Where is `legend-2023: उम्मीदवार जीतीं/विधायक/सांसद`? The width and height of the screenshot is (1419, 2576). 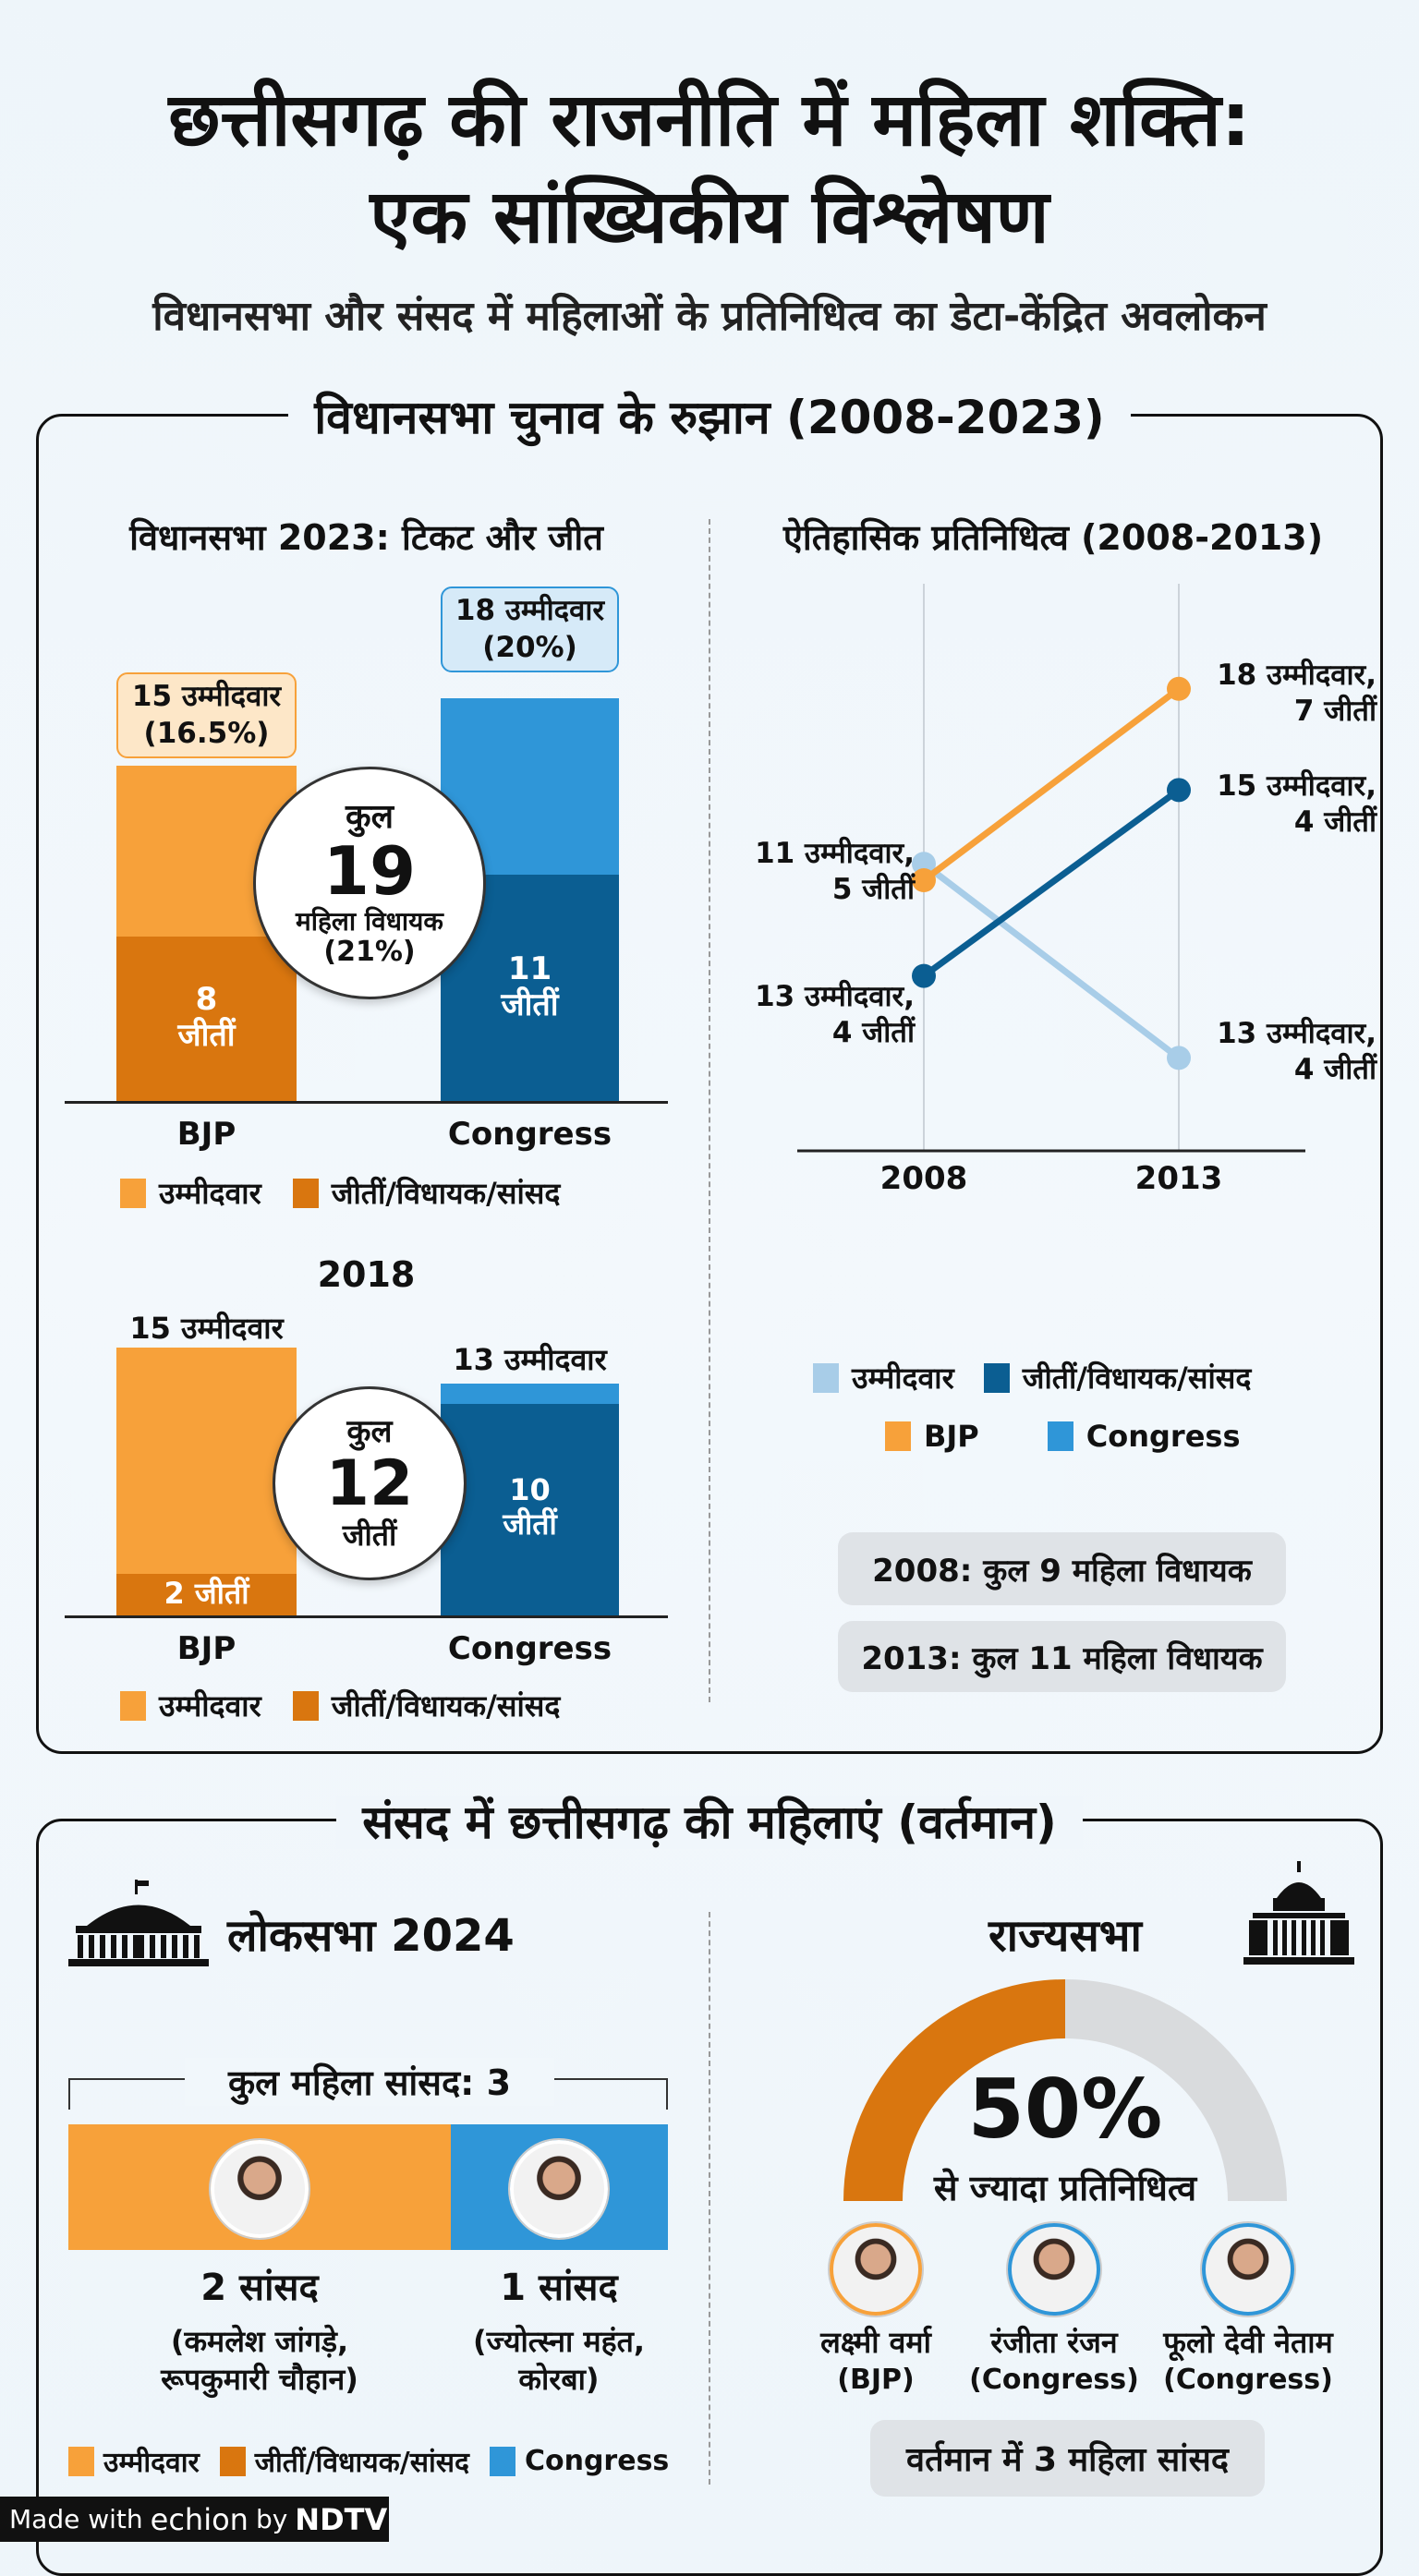
legend-2023: उम्मीदवार जीतीं/विधायक/सांसद is located at coordinates (340, 1193).